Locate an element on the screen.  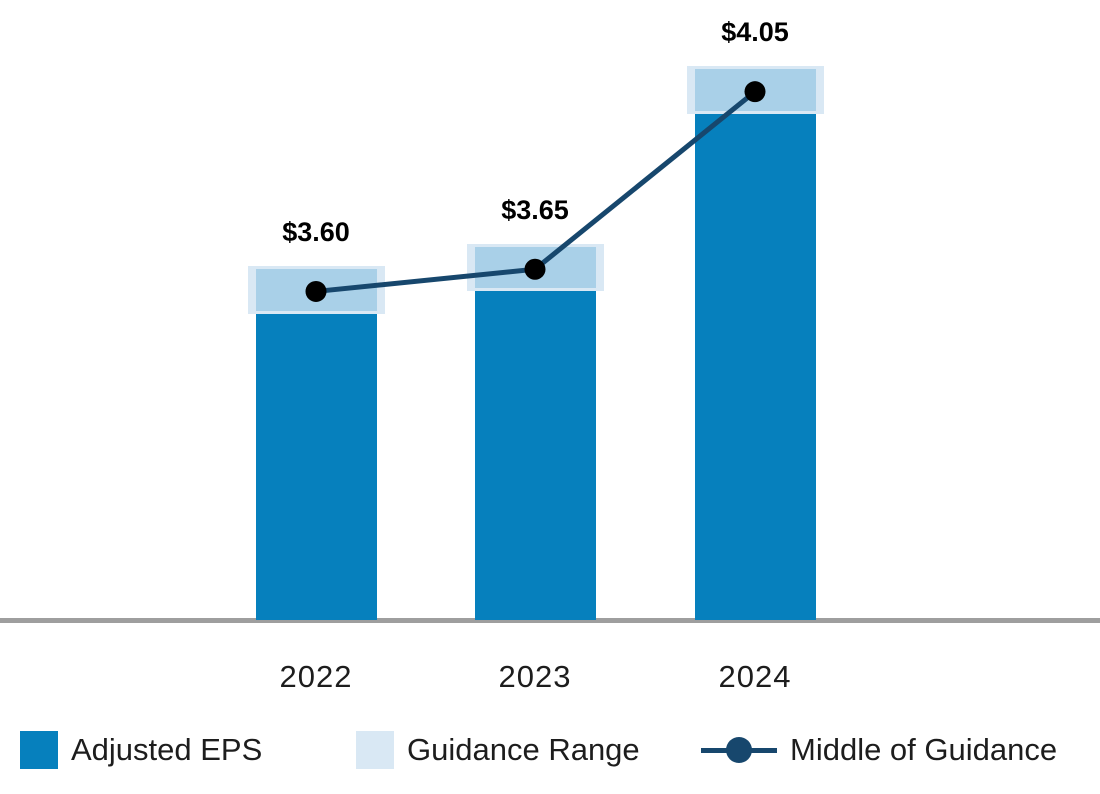
bar-value-label: $3.60 is located at coordinates (316, 232).